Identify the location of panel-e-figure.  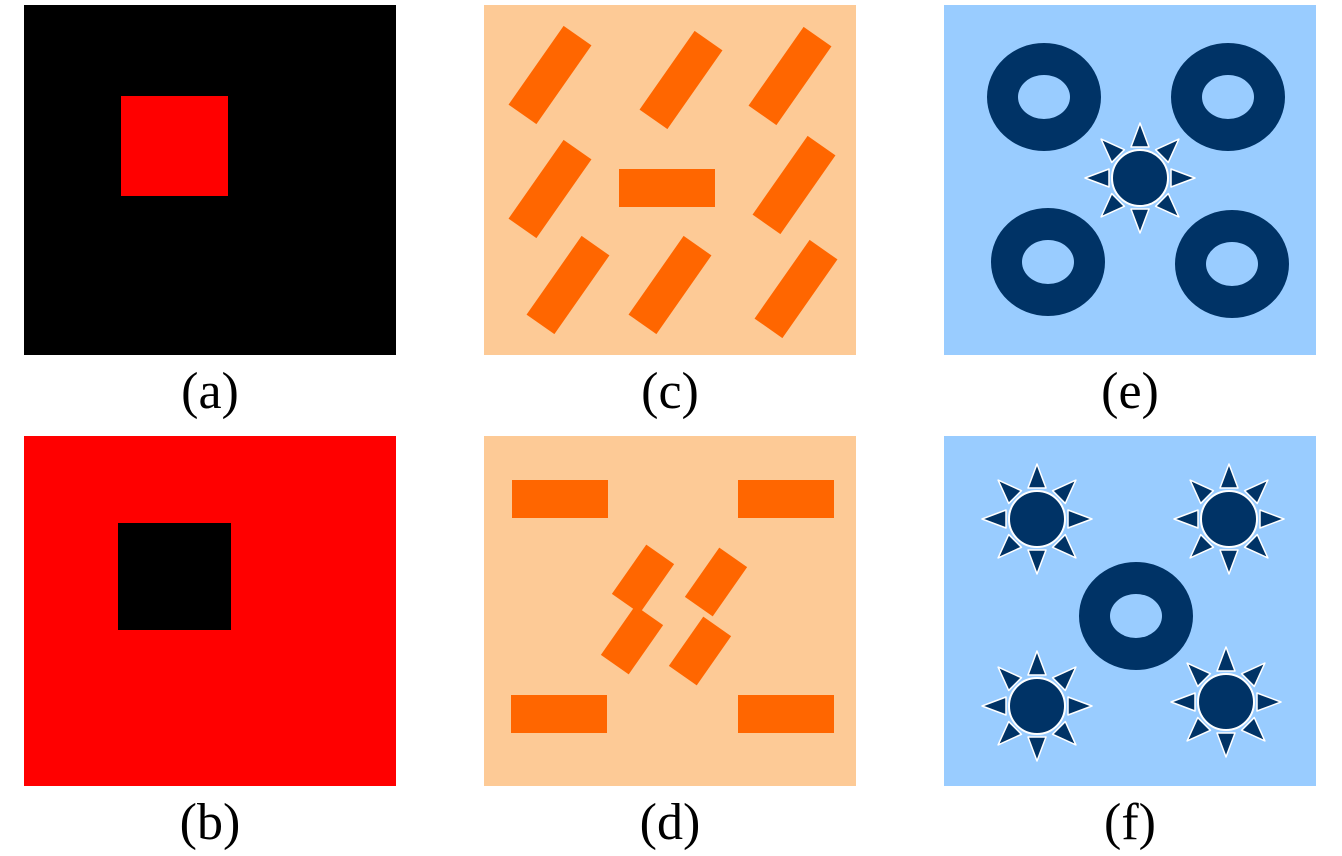
(1130, 180).